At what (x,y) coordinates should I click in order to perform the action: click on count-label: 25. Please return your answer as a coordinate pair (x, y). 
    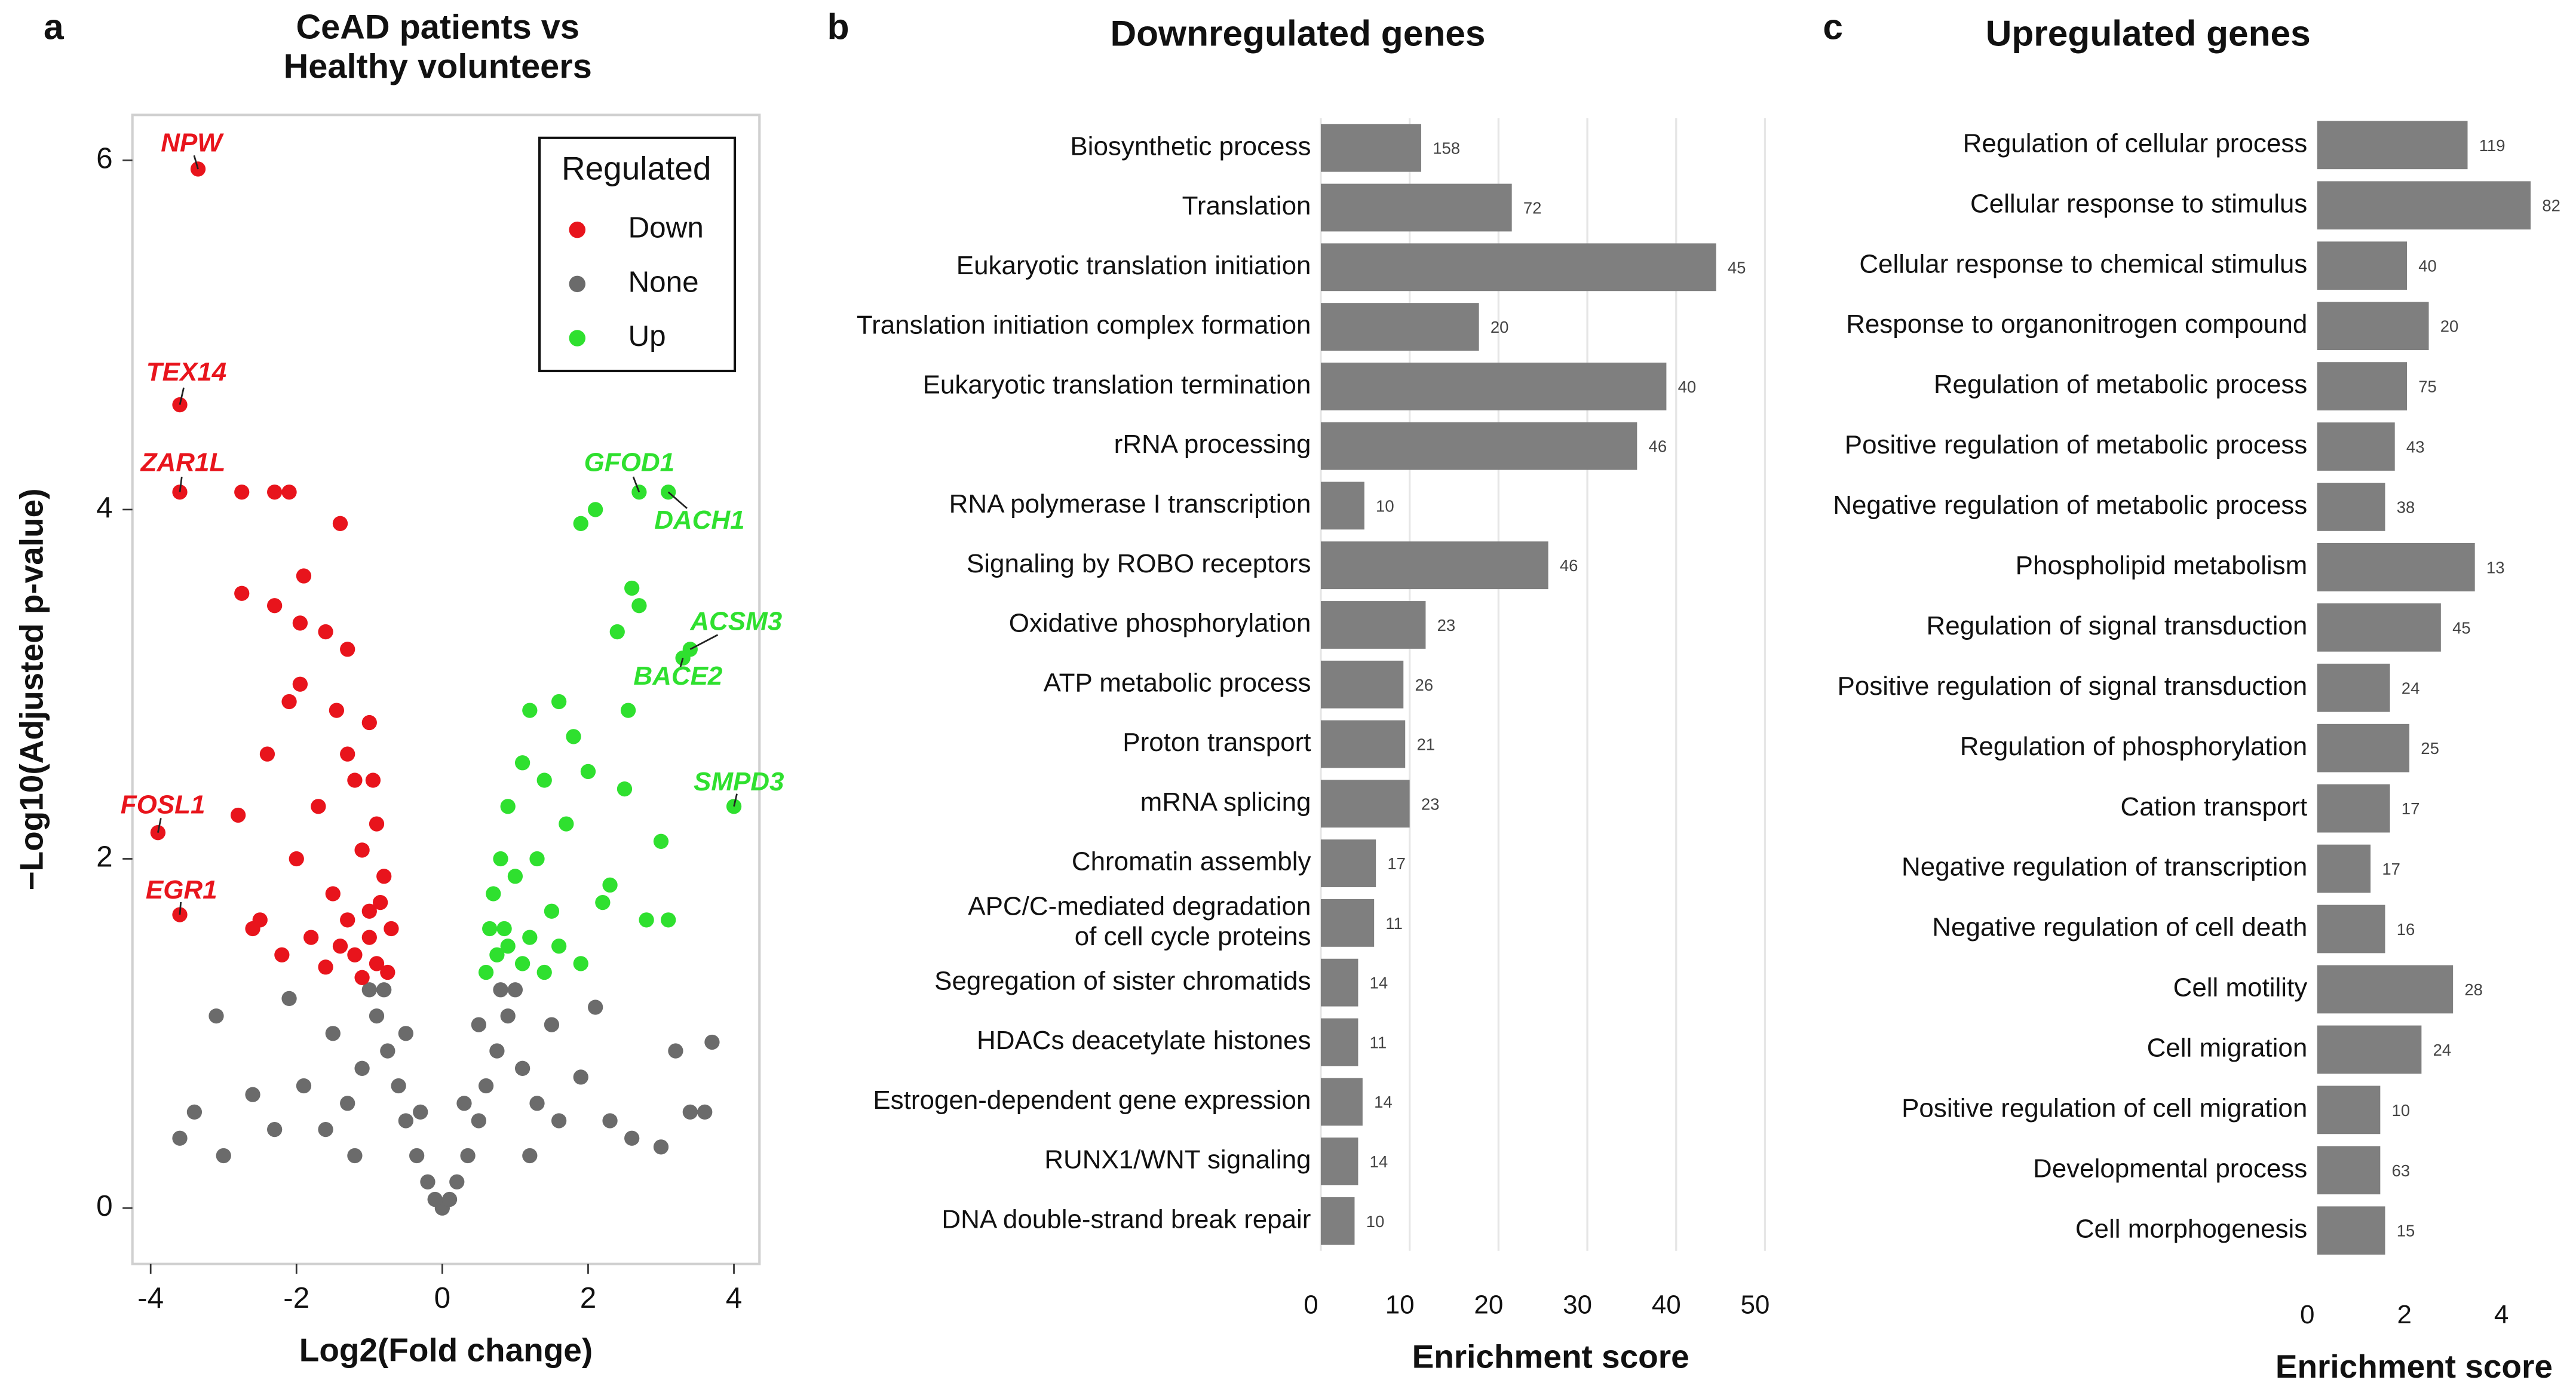
    Looking at the image, I should click on (2430, 749).